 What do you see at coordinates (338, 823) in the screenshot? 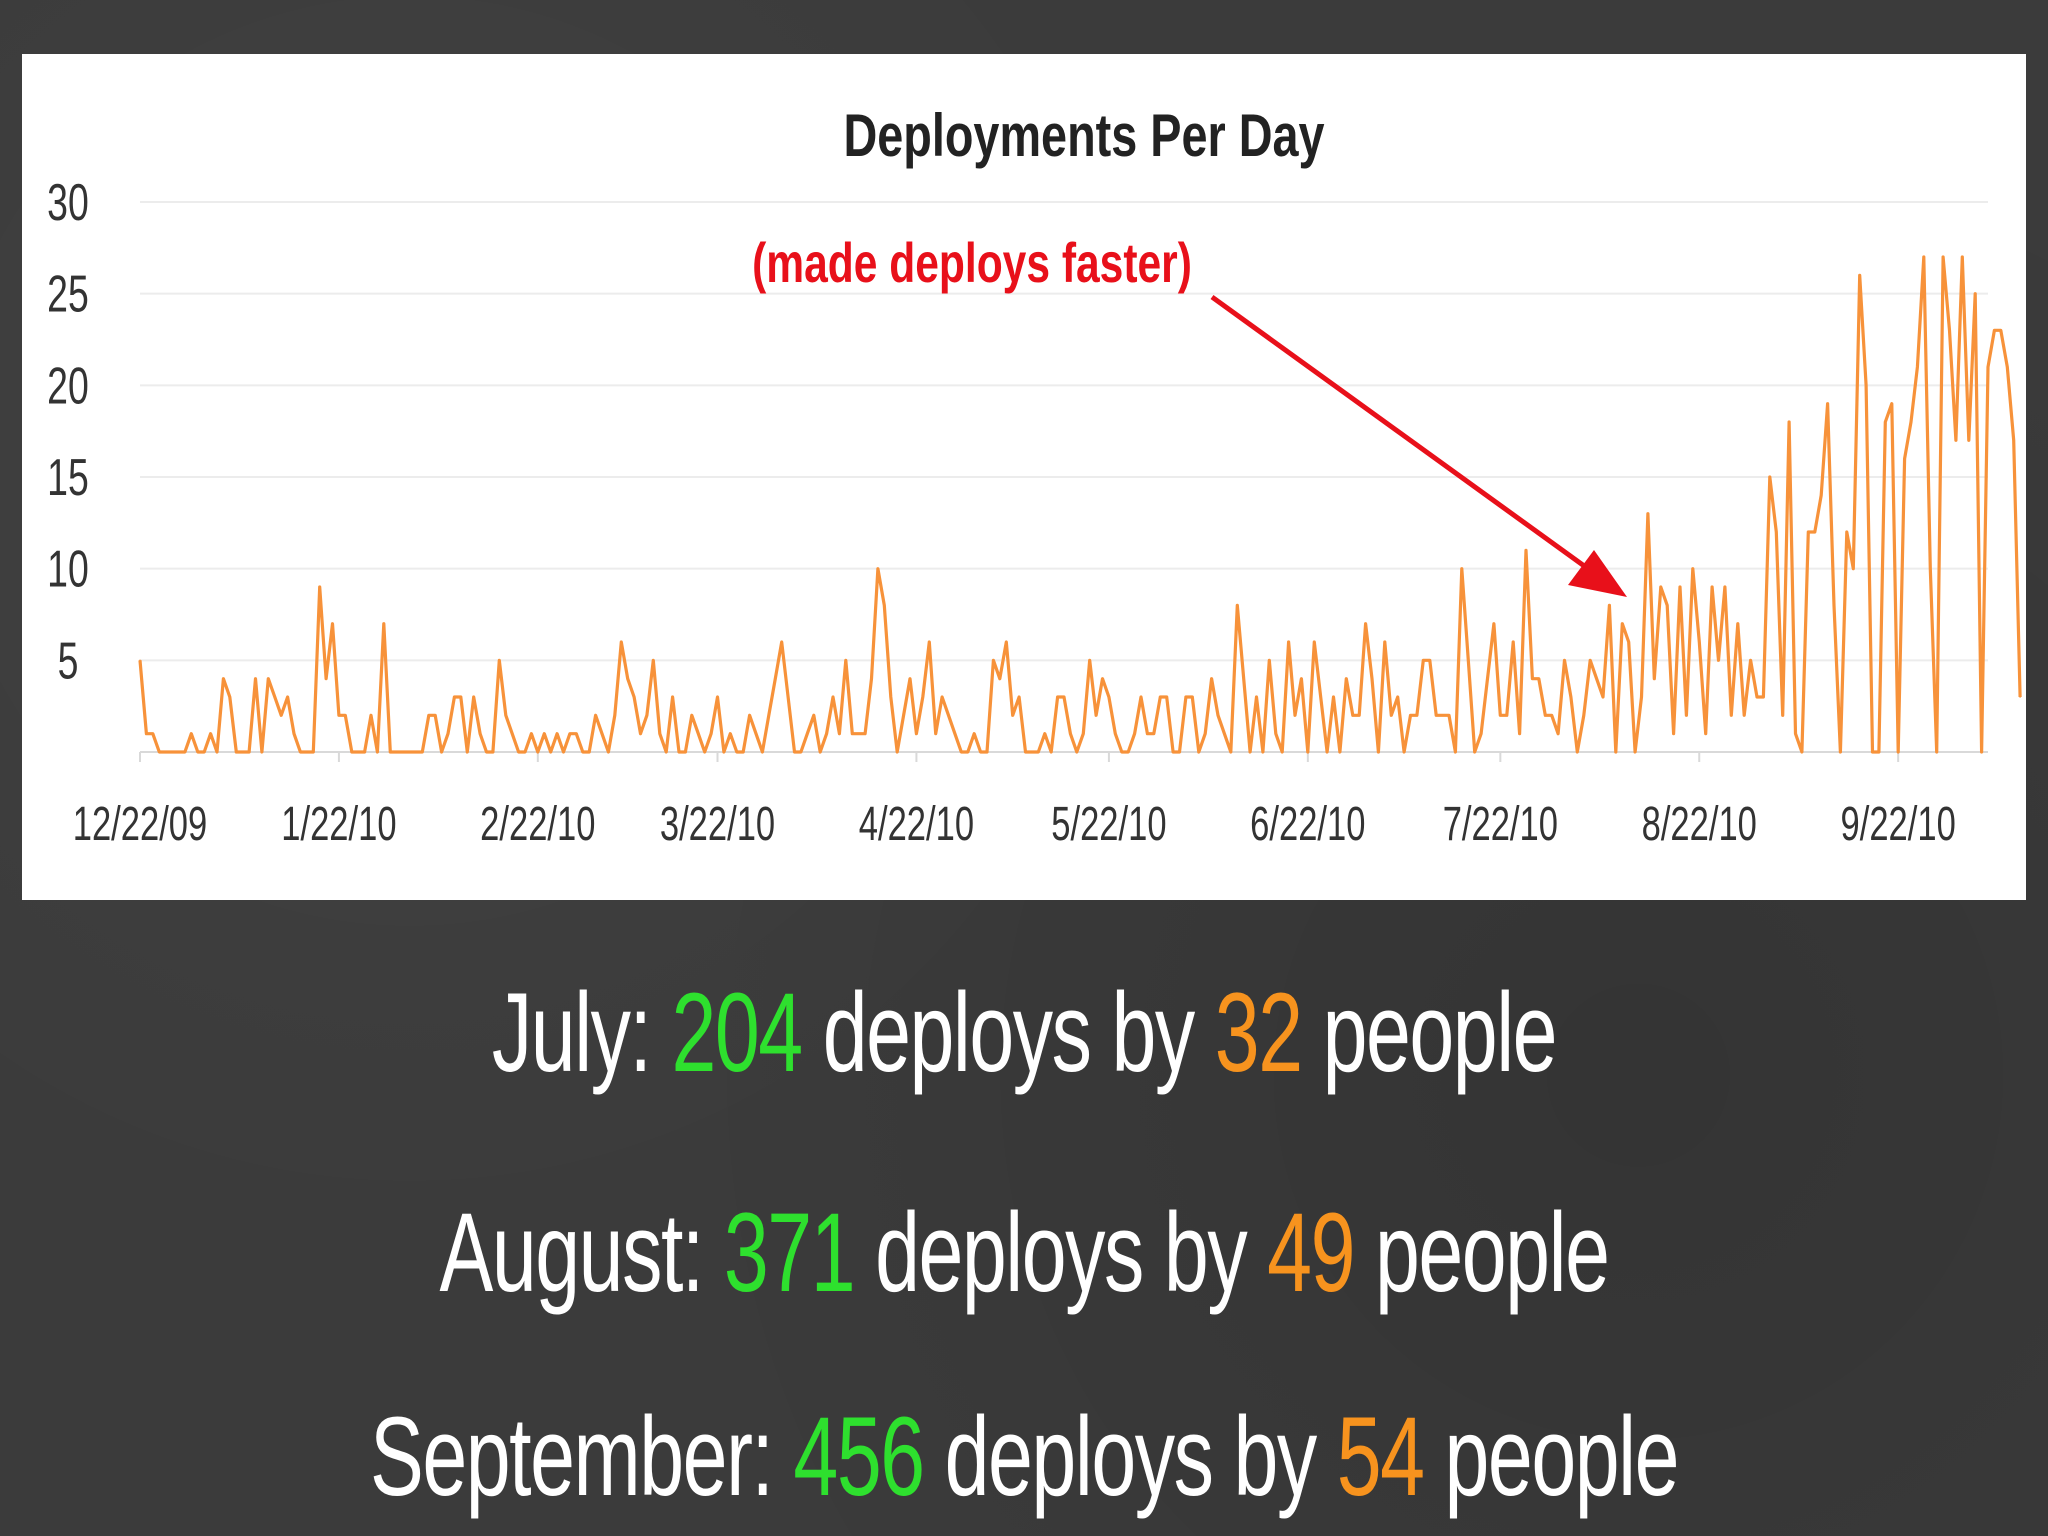
I see `x-tick-label: 1/22/10` at bounding box center [338, 823].